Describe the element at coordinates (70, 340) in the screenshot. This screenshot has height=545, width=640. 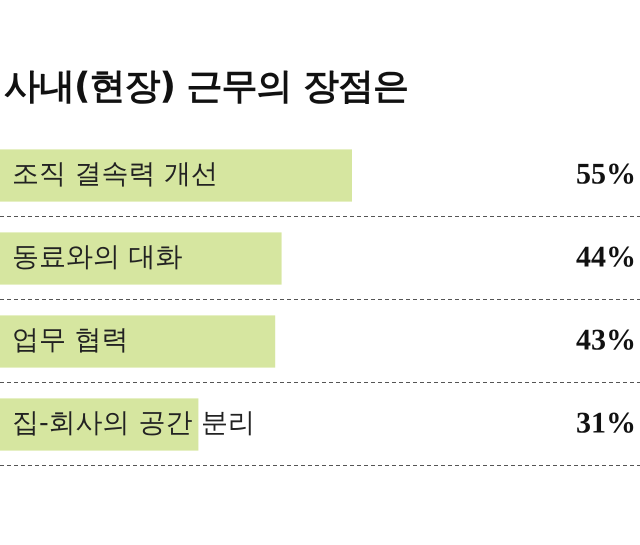
I see `y-tick-label: 업무 협력` at that location.